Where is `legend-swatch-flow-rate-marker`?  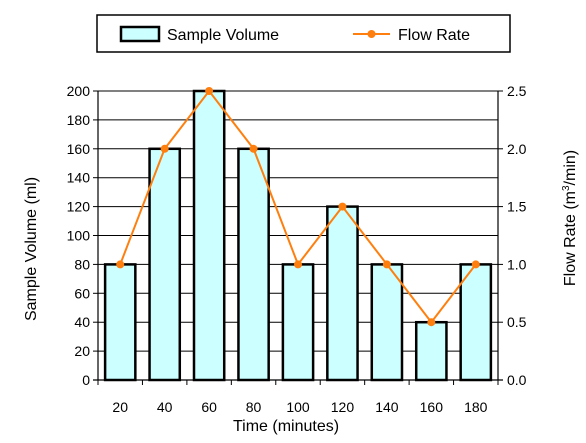
legend-swatch-flow-rate-marker is located at coordinates (371, 34).